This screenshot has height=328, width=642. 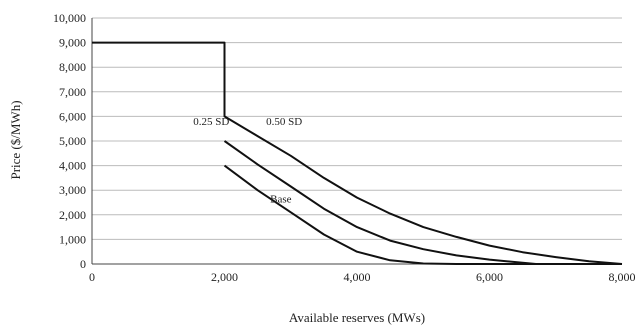 I want to click on y-tick-label: 7,000, so click(x=72, y=92).